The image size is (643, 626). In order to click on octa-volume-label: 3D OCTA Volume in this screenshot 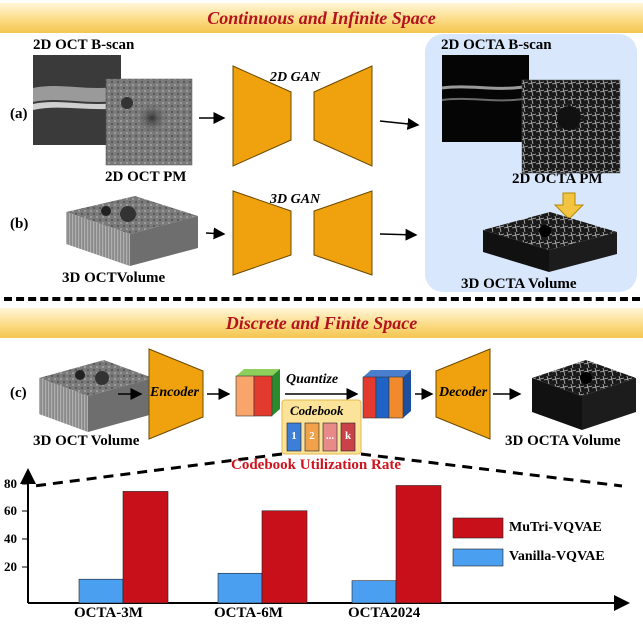, I will do `click(519, 284)`.